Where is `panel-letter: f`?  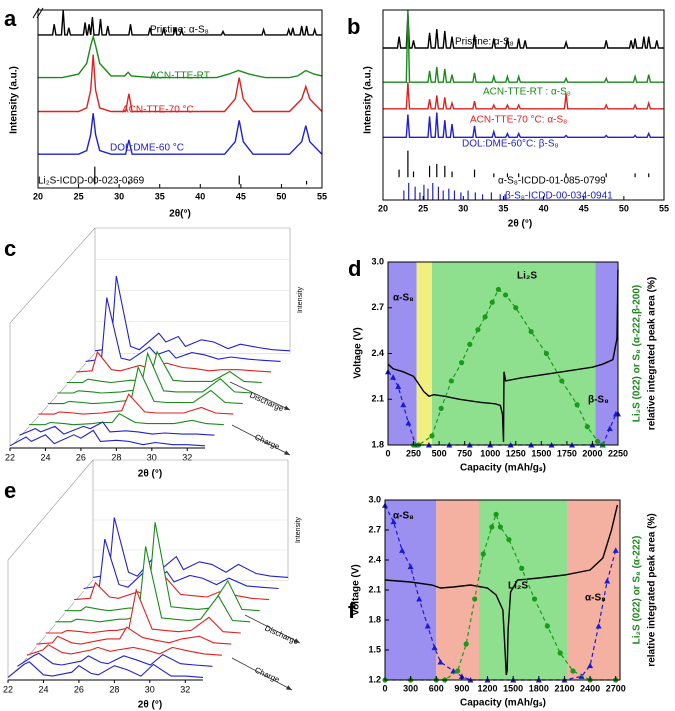
panel-letter: f is located at coordinates (352, 610).